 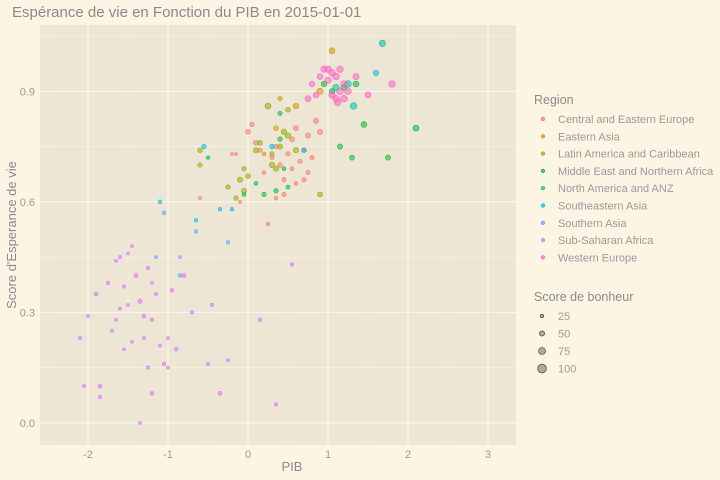 I want to click on size-legend-label: 100, so click(x=567, y=370).